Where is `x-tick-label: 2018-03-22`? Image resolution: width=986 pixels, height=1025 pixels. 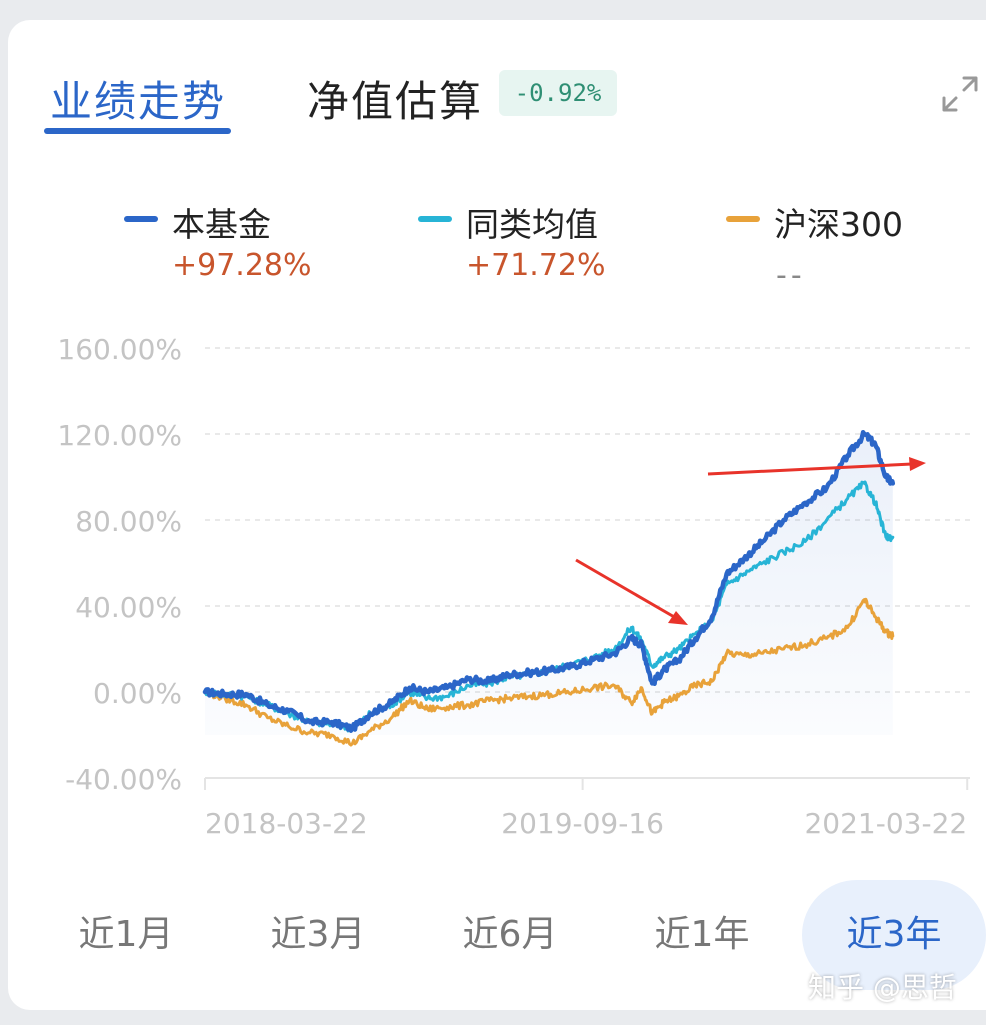
x-tick-label: 2018-03-22 is located at coordinates (286, 823).